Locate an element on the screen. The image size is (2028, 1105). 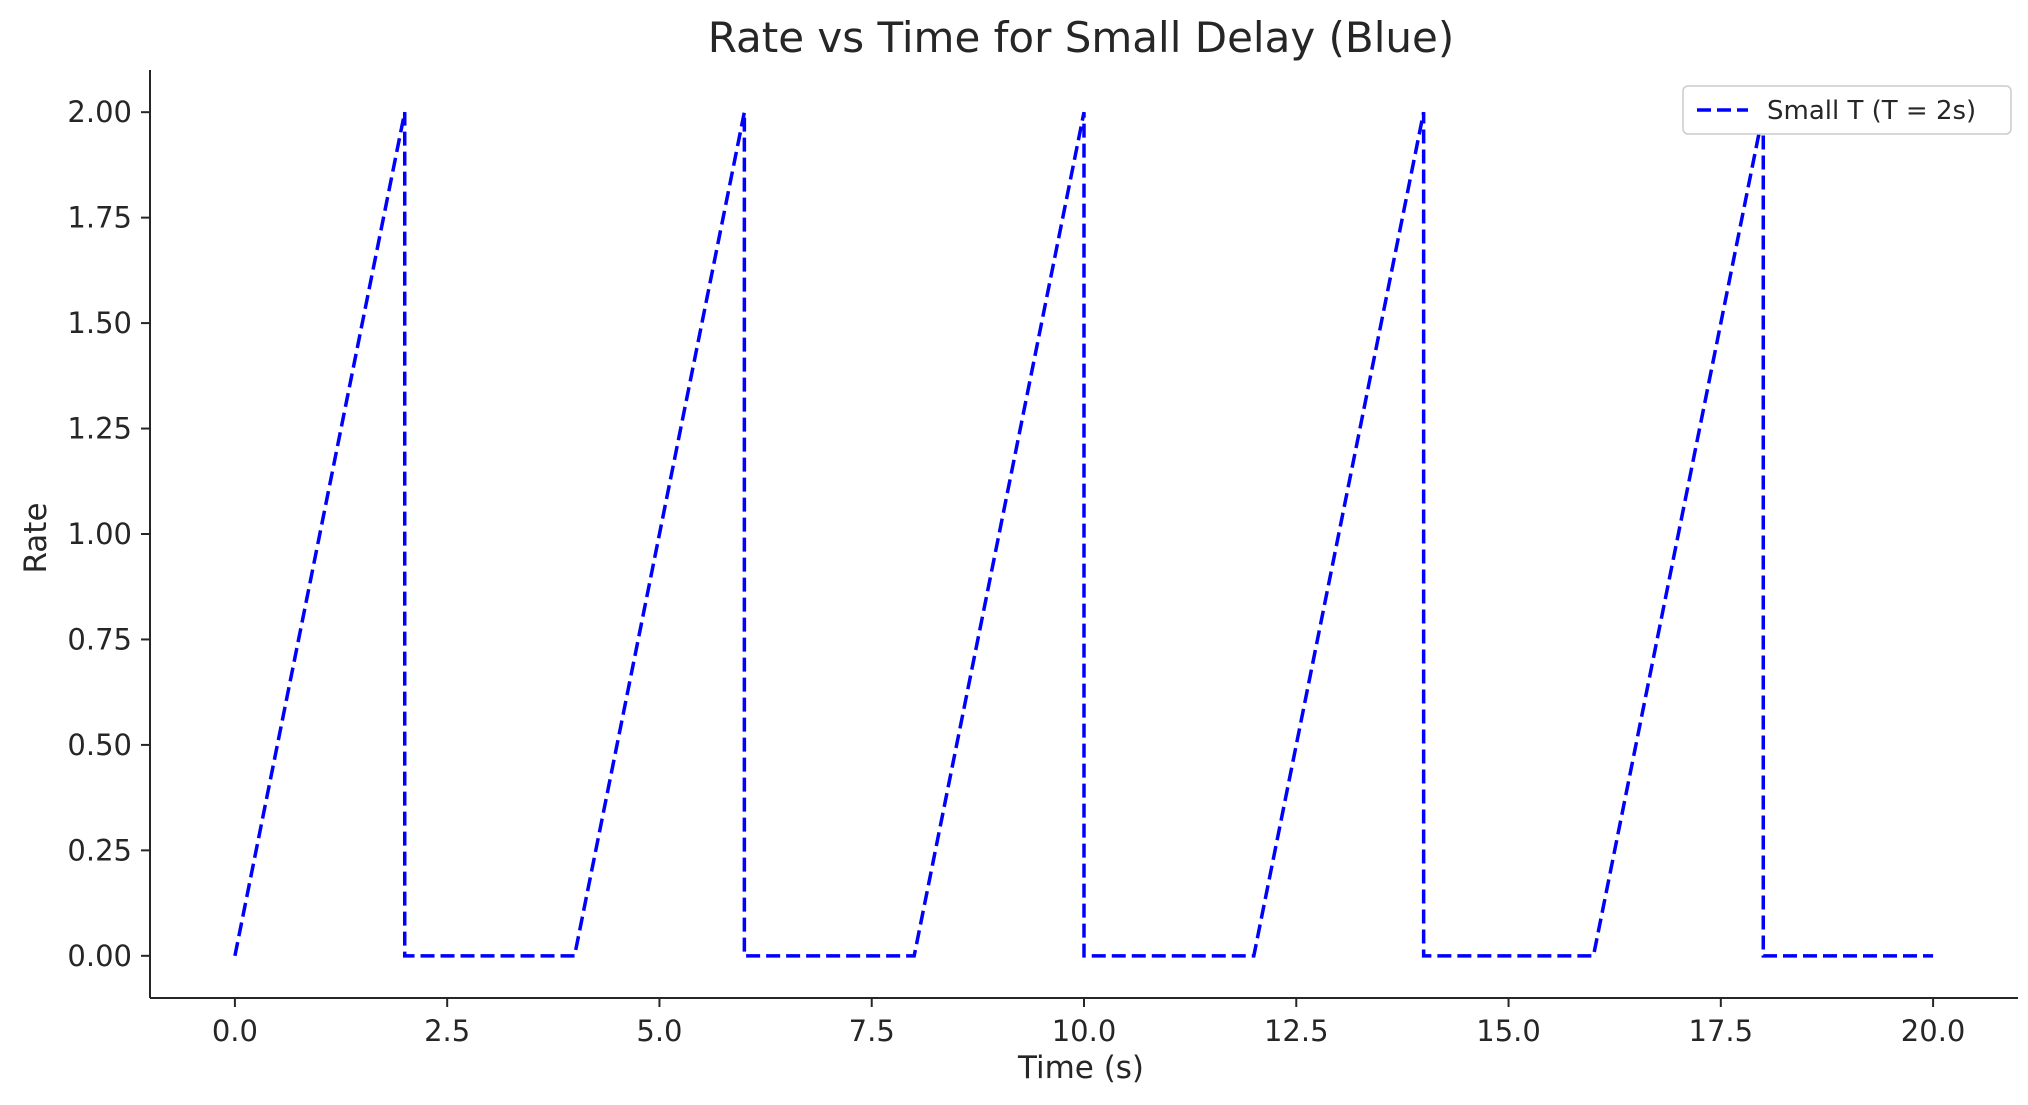
y-tick-label: 1.25 is located at coordinates (99, 429).